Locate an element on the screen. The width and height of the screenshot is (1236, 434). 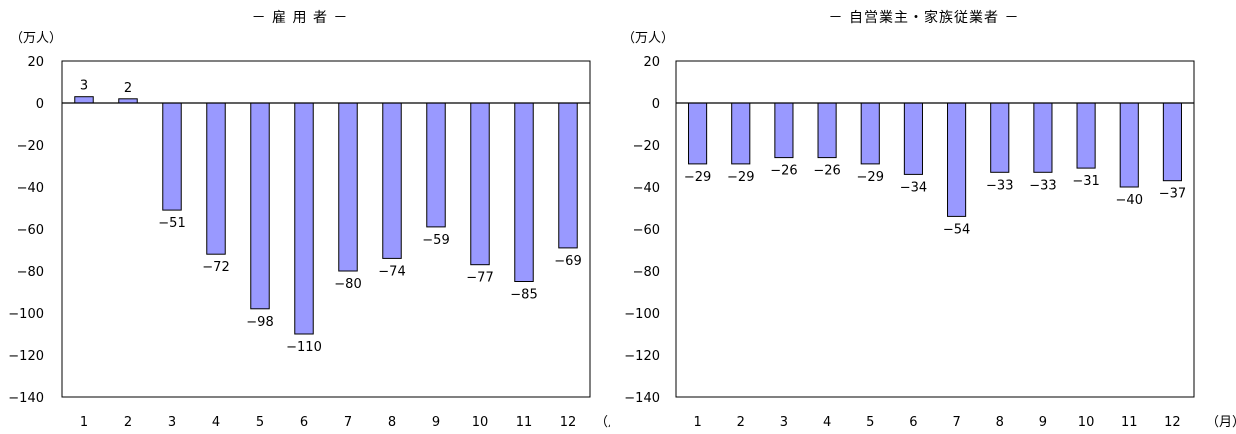
chart-title: － 雇 用 者 － is located at coordinates (300, 17).